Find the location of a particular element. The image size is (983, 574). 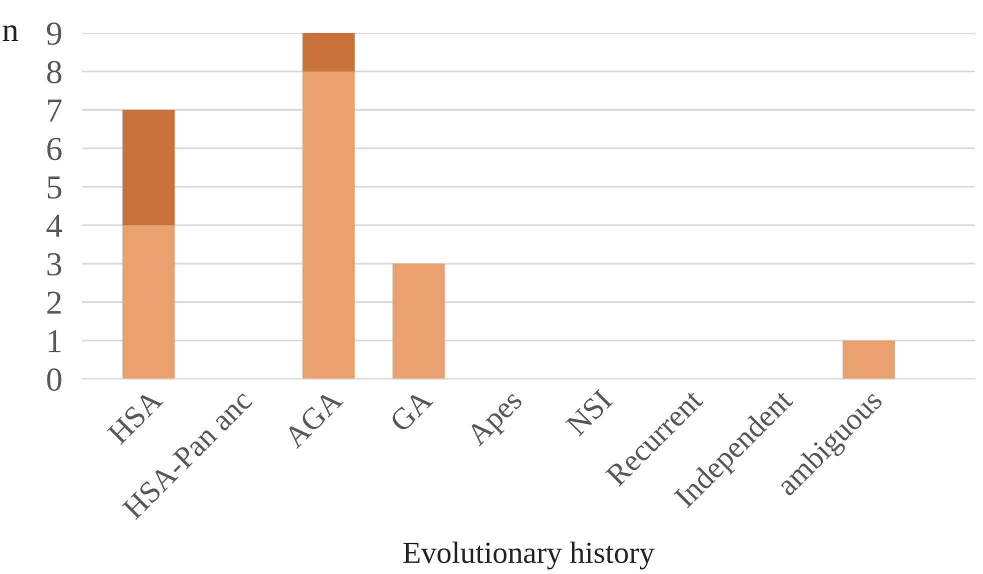

y-tick-label: 9 is located at coordinates (54, 33).